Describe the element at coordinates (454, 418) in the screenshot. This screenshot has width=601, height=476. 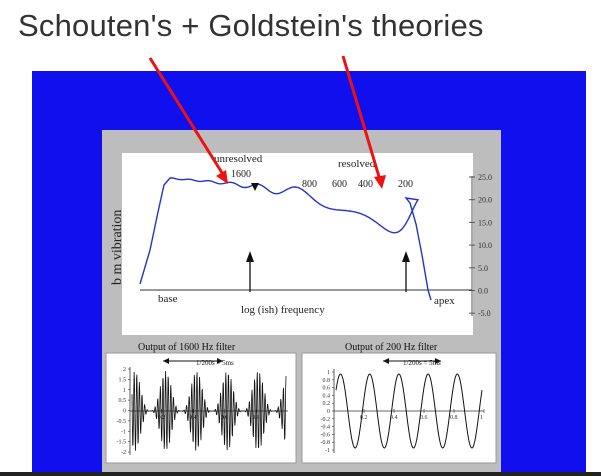
I see `x-tick-label: 0.8` at that location.